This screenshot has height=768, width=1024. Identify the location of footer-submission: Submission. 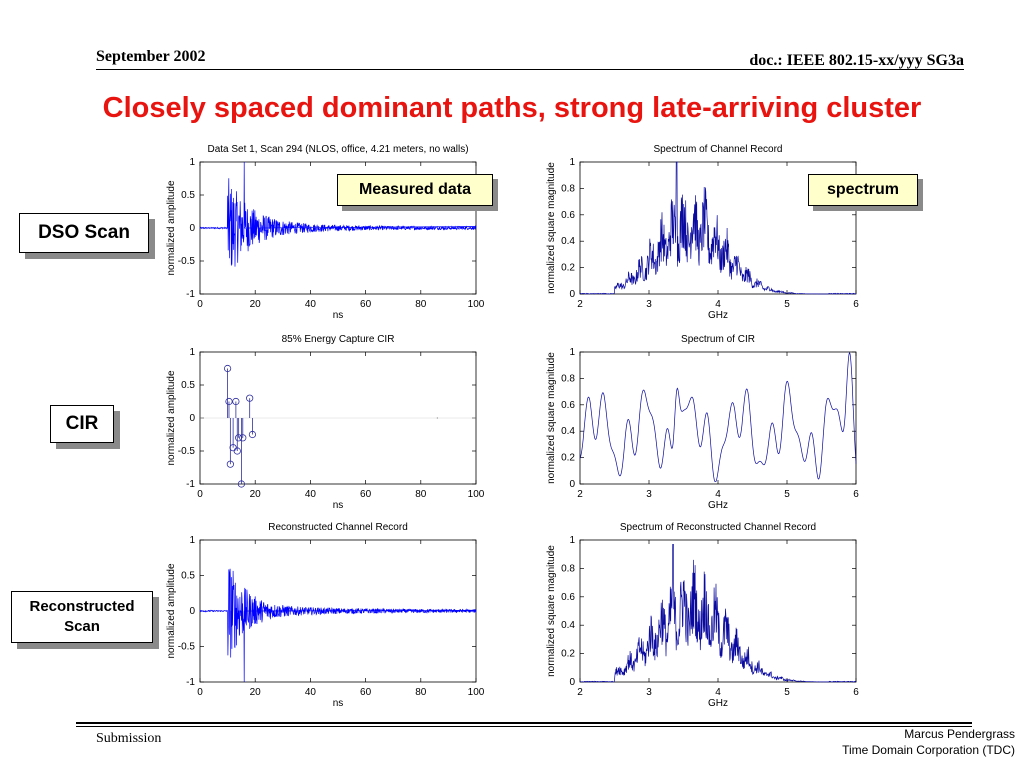
(129, 738).